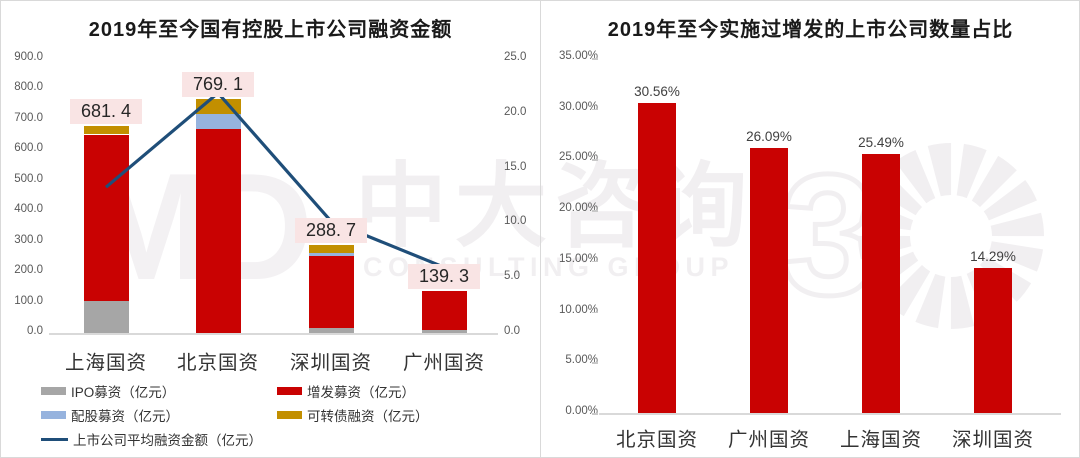 The height and width of the screenshot is (458, 1080). What do you see at coordinates (810, 30) in the screenshot?
I see `right-chart-title: 2019年至今实施过增发的上市公司数量占比` at bounding box center [810, 30].